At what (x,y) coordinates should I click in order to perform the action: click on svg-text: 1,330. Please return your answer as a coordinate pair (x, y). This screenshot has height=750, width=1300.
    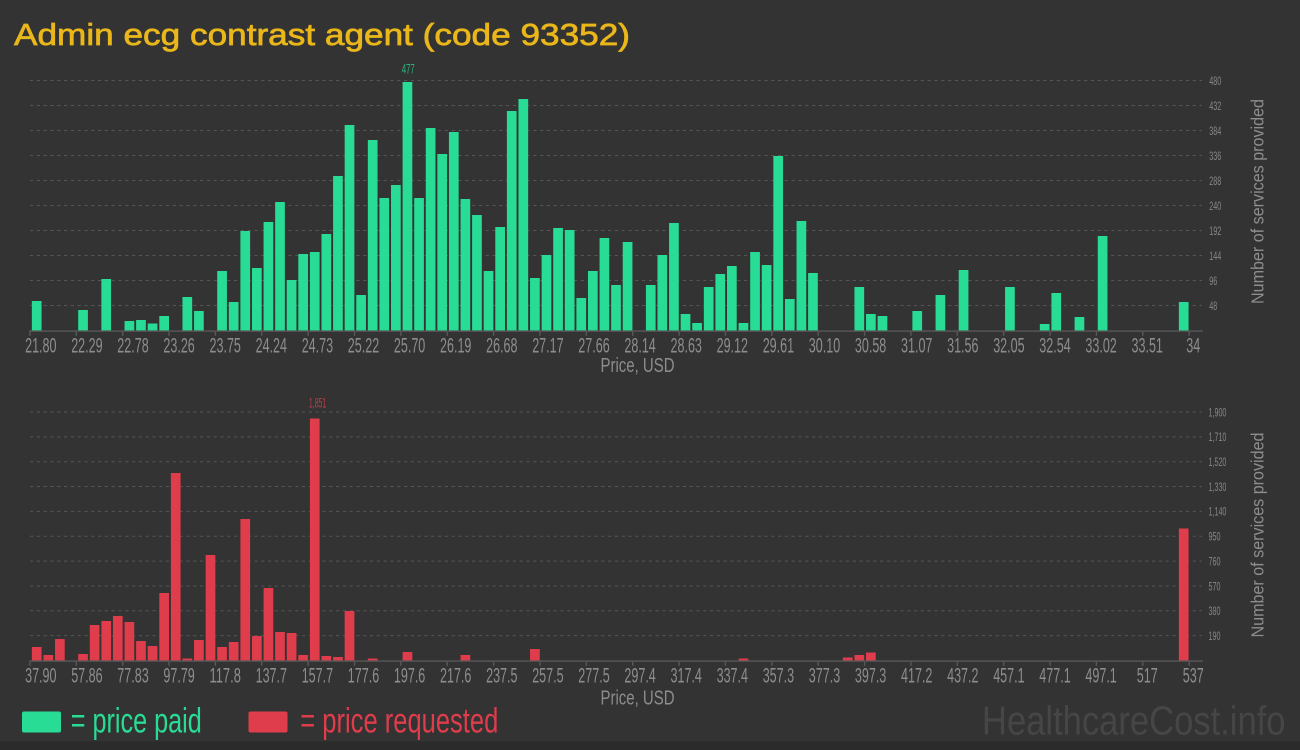
    Looking at the image, I should click on (1218, 487).